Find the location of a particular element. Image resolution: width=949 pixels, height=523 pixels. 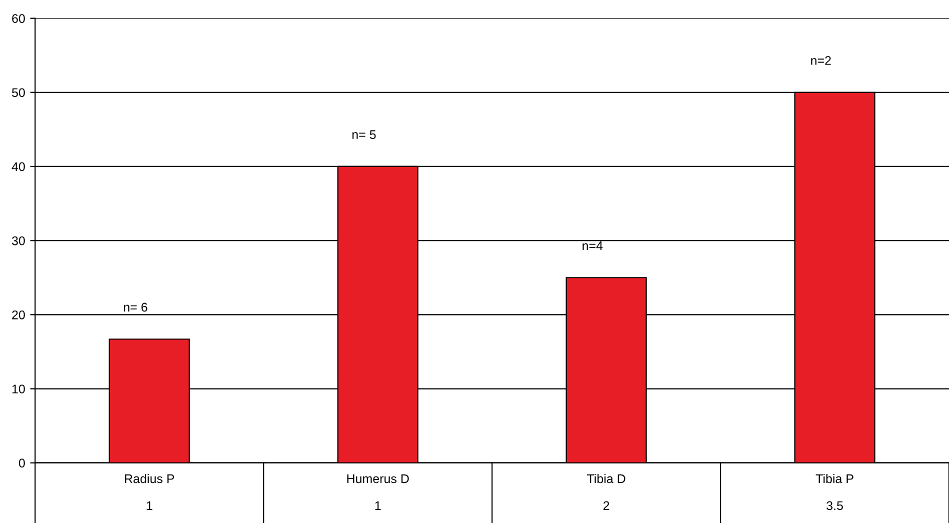

annotation: n=4 is located at coordinates (592, 245).